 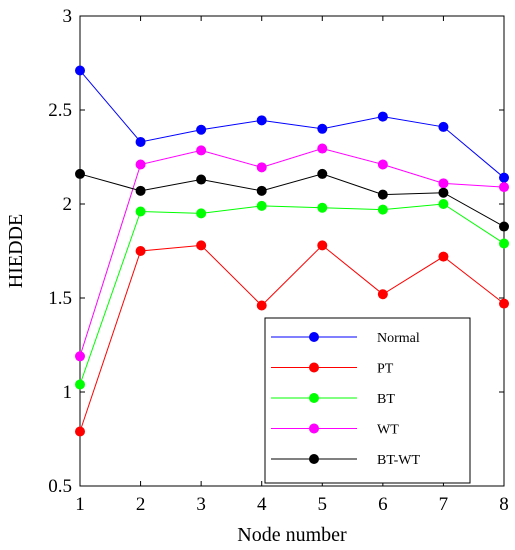 What do you see at coordinates (386, 399) in the screenshot?
I see `legend-entry-label: BT` at bounding box center [386, 399].